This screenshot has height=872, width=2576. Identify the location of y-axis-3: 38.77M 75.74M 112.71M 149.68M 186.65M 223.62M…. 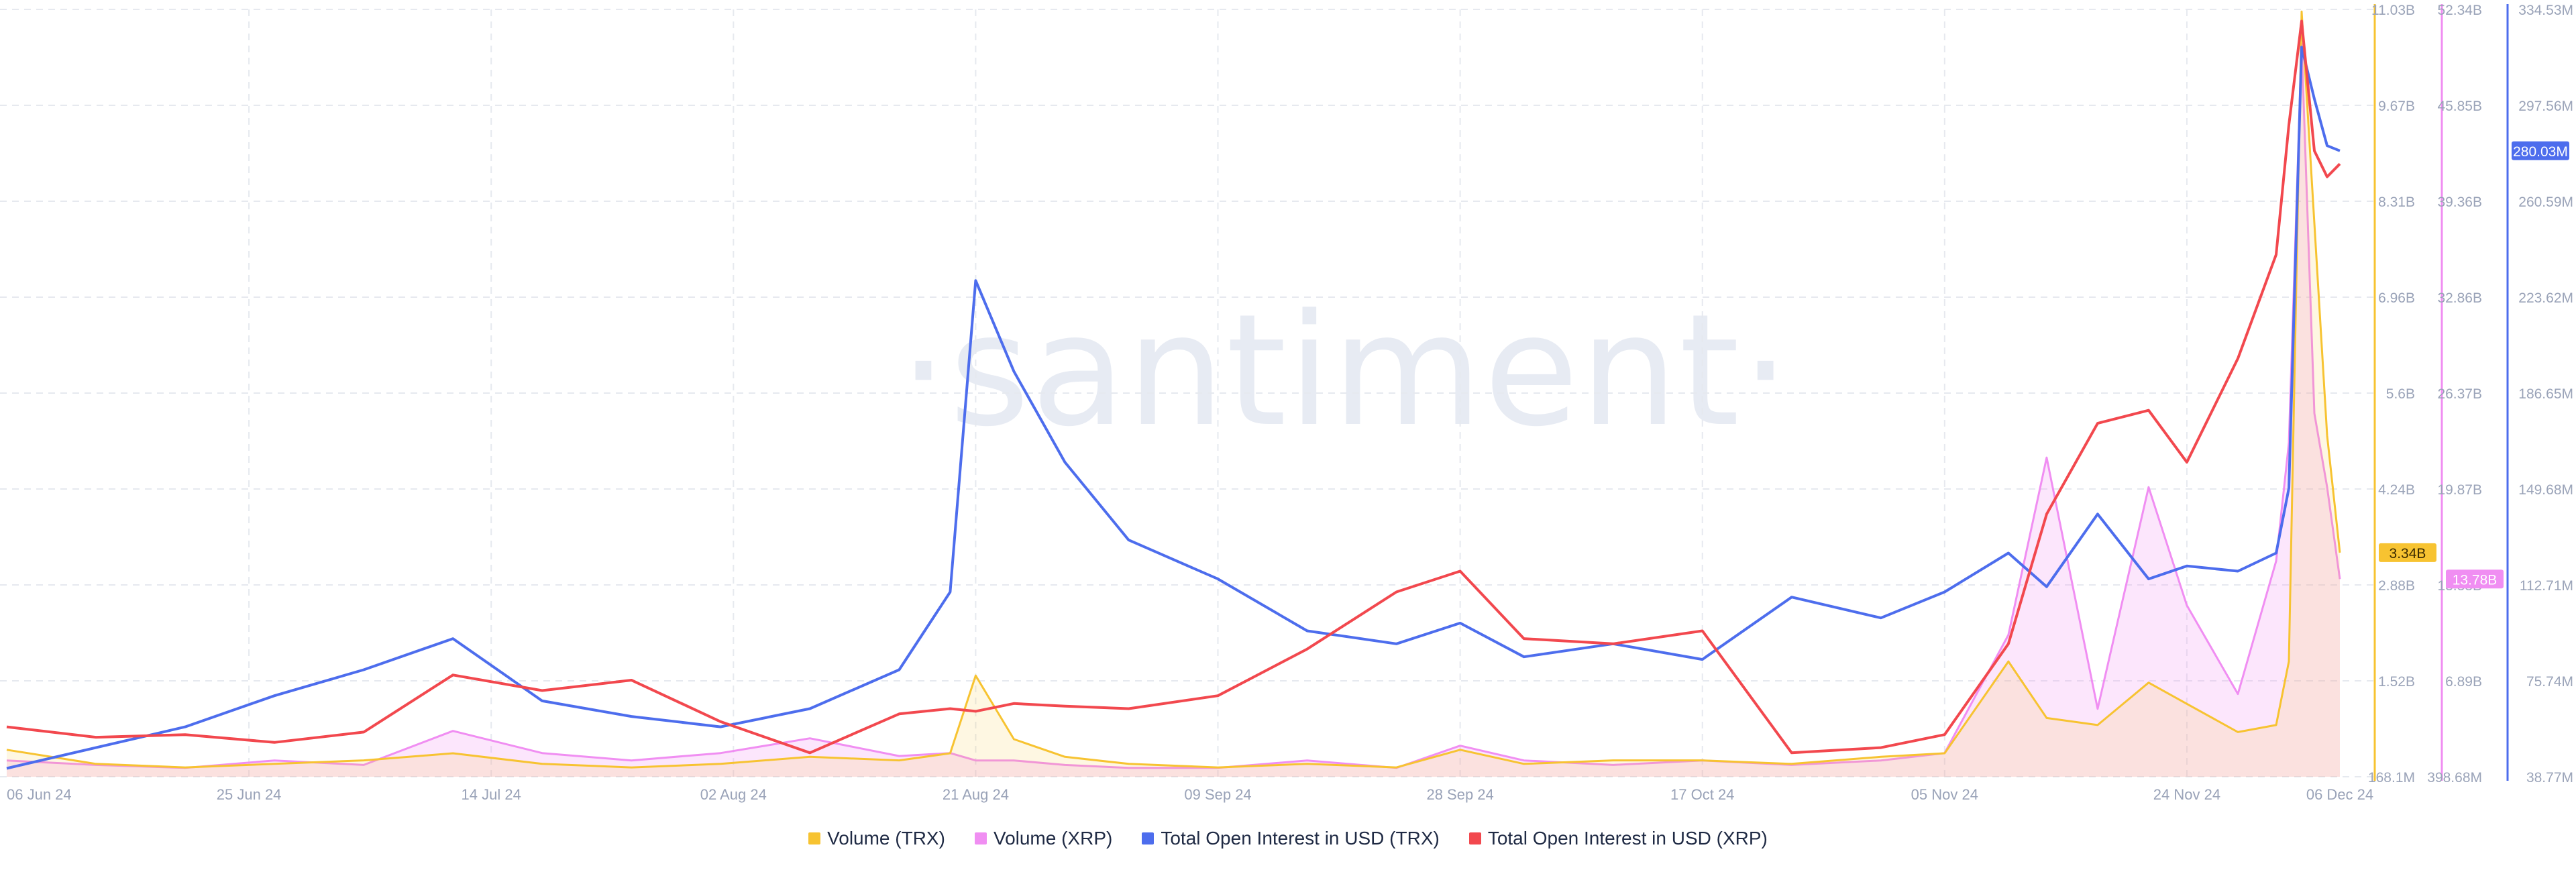
(2539, 394).